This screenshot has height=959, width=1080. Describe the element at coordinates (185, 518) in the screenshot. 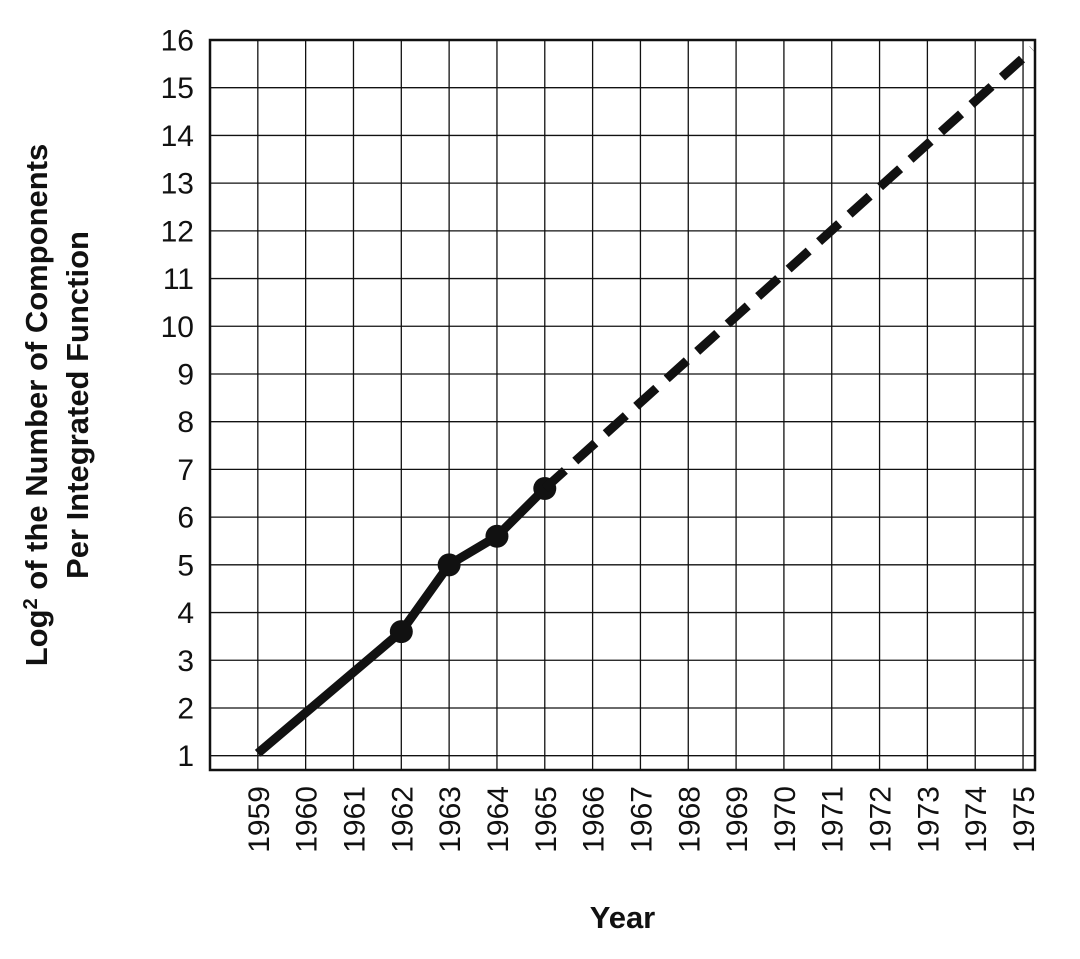

I see `y-tick-label: 6` at that location.